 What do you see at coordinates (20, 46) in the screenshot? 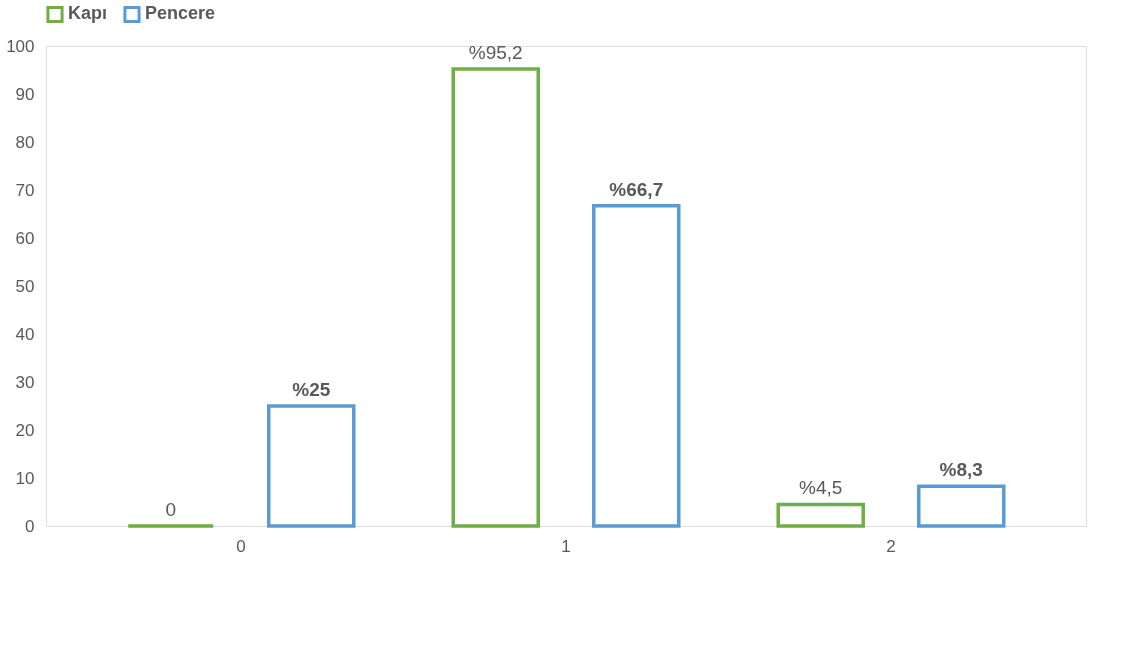
I see `y-tick-label: 100` at bounding box center [20, 46].